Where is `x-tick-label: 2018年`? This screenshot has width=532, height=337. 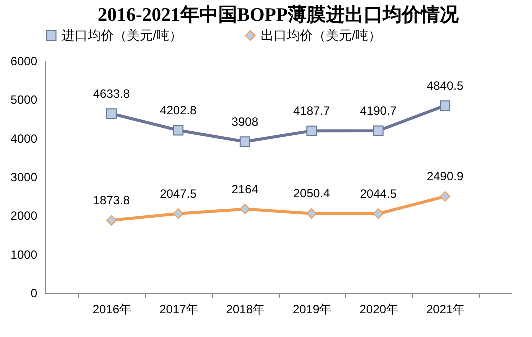 x-tick-label: 2018年 is located at coordinates (245, 309).